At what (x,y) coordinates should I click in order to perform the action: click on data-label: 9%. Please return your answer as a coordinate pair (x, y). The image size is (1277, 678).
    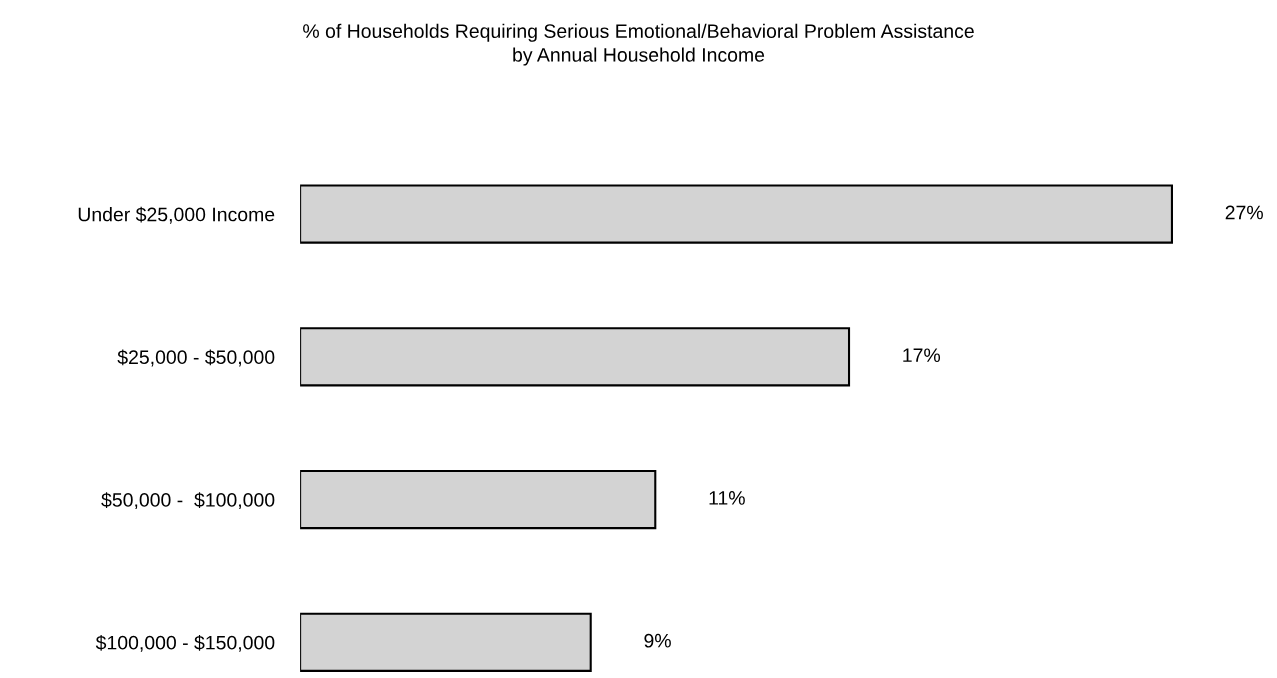
    Looking at the image, I should click on (657, 640).